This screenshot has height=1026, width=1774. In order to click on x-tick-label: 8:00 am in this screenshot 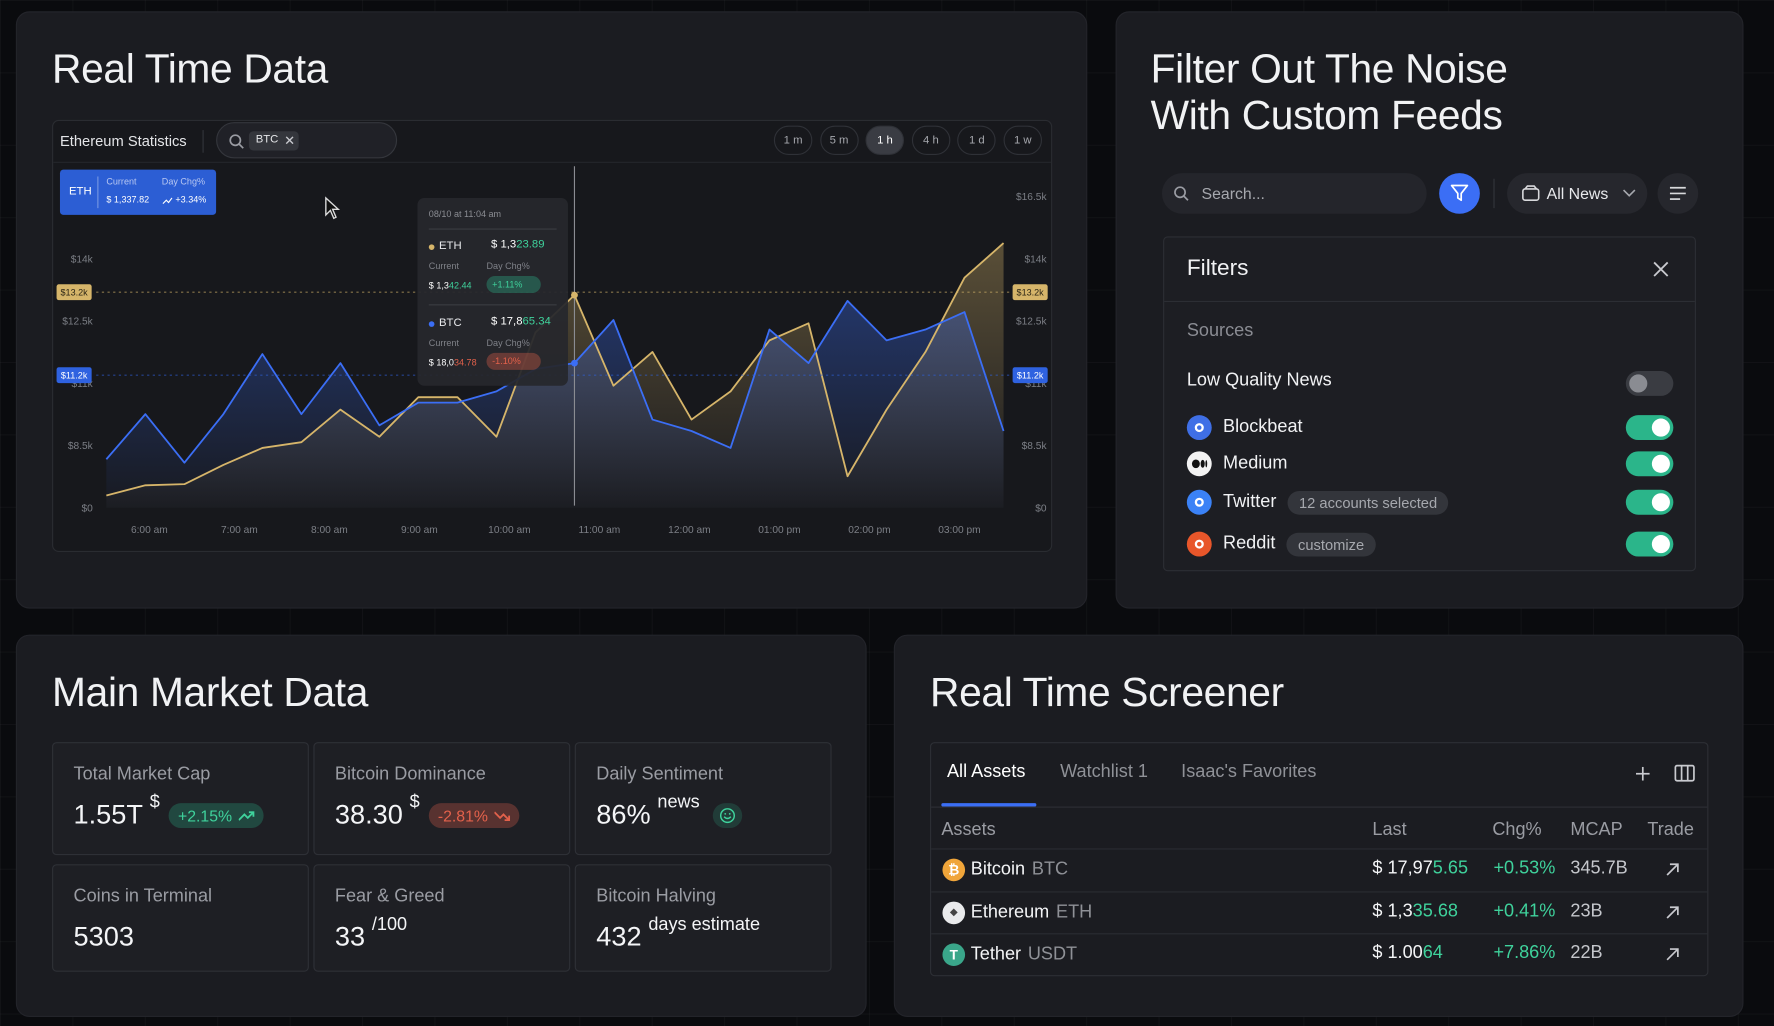, I will do `click(329, 530)`.